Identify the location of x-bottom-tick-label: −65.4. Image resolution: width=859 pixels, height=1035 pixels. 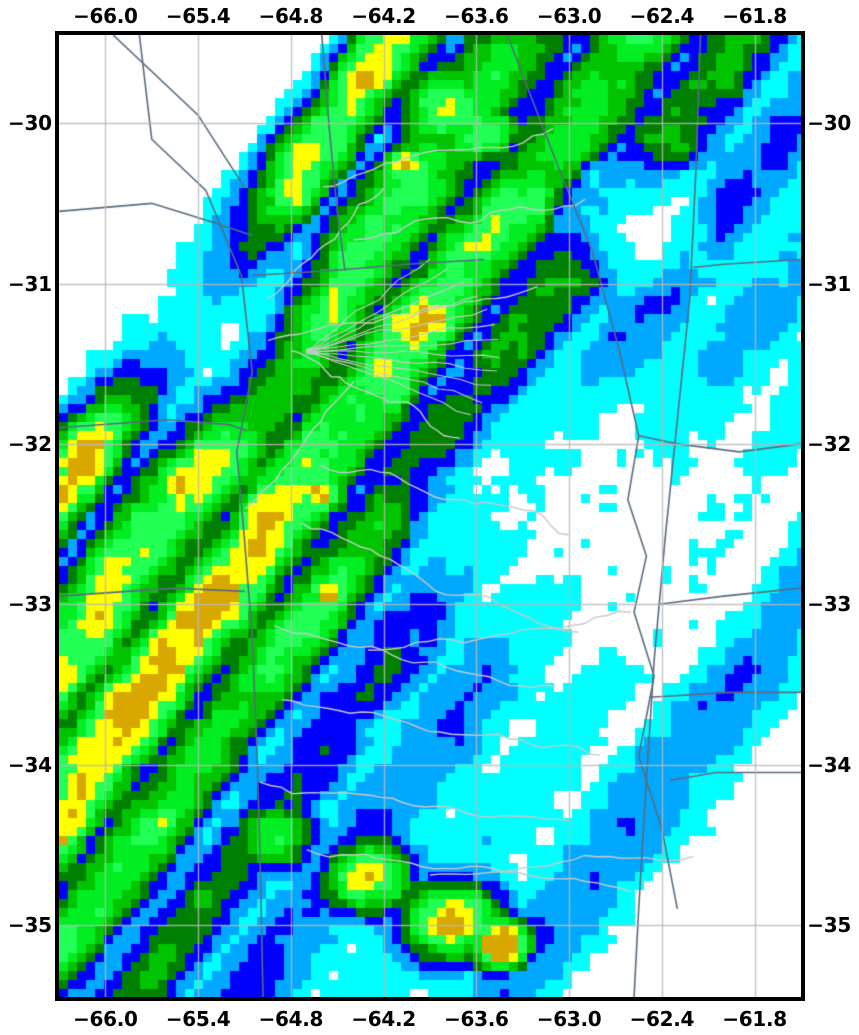
(198, 1019).